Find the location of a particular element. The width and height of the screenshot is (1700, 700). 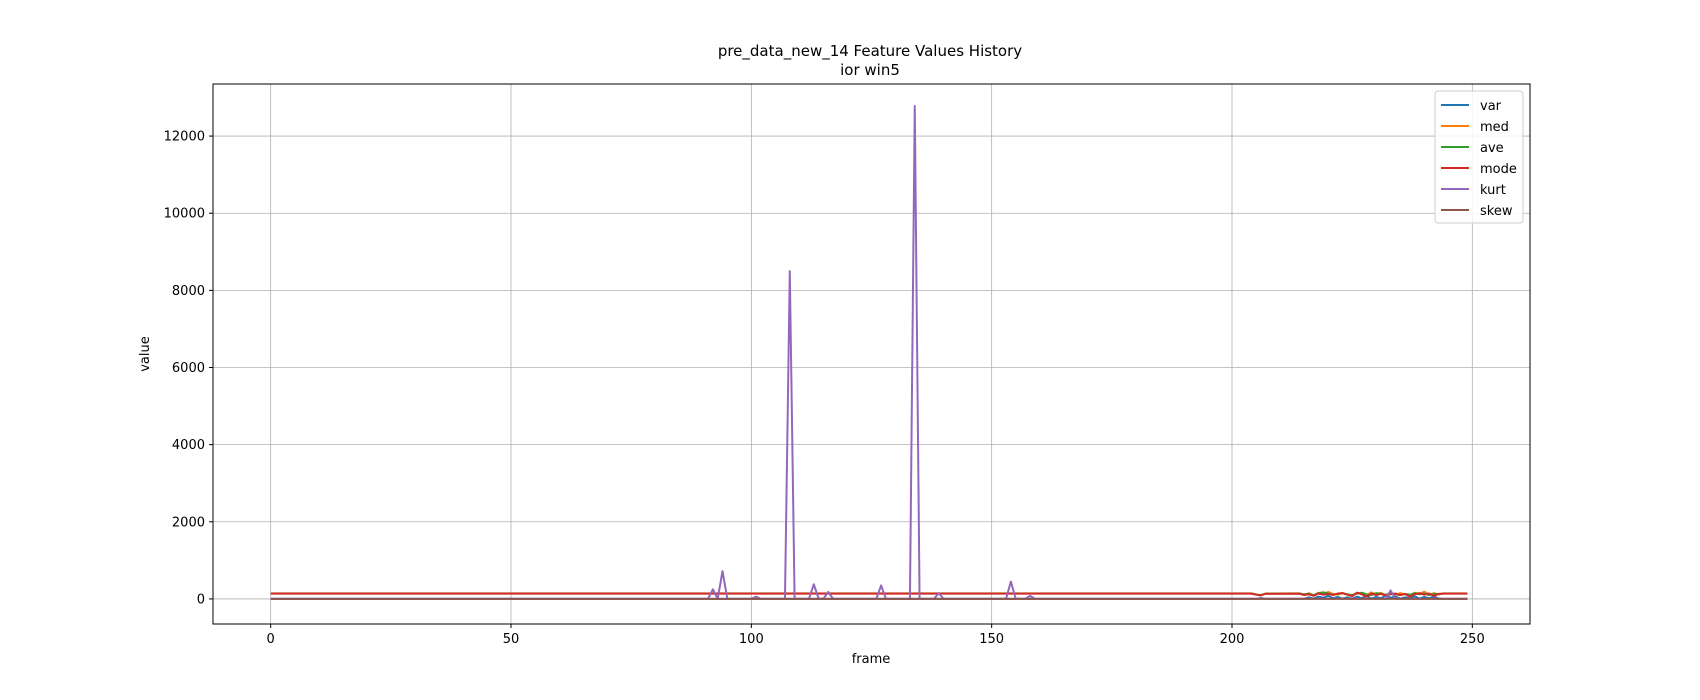

legend-label-kurt: kurt is located at coordinates (1493, 190).